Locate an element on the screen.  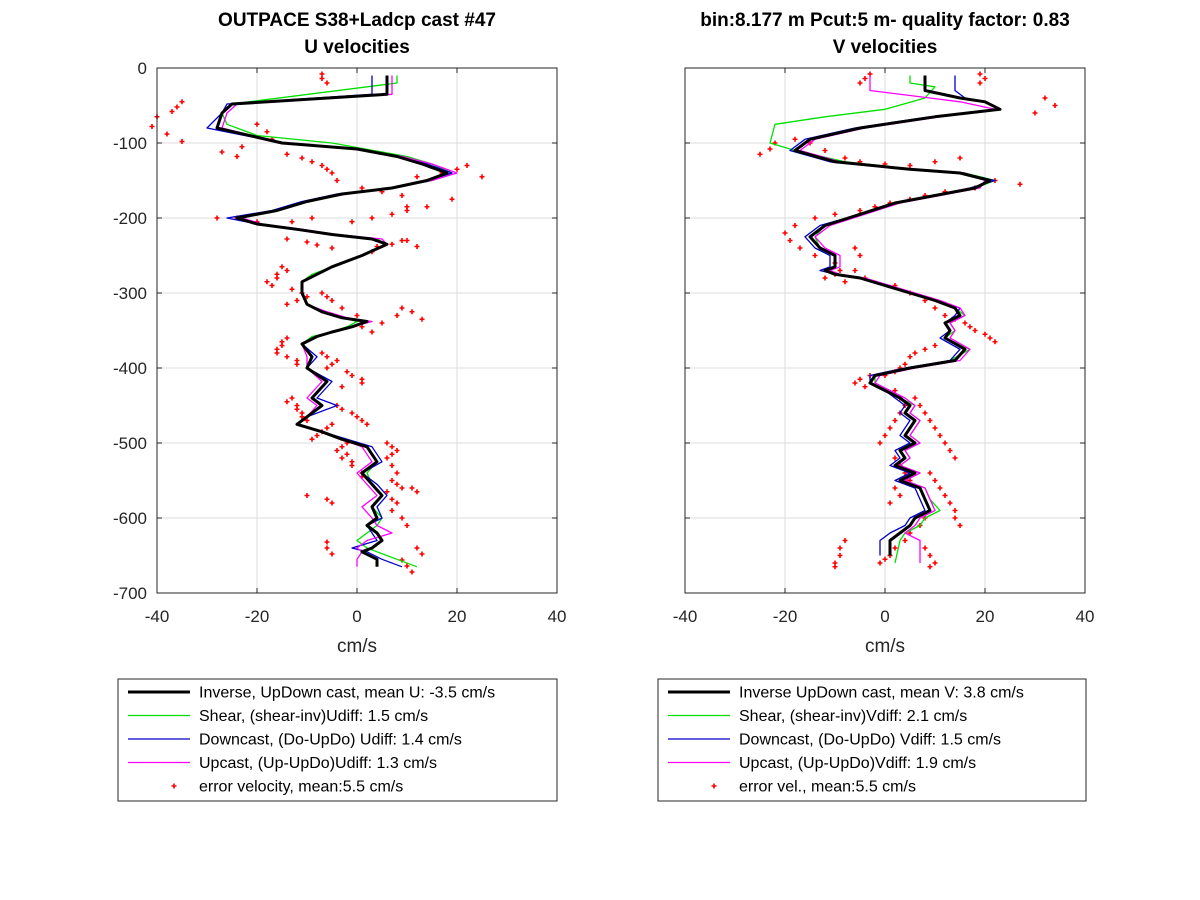
y-tick-label: -700 is located at coordinates (130, 593).